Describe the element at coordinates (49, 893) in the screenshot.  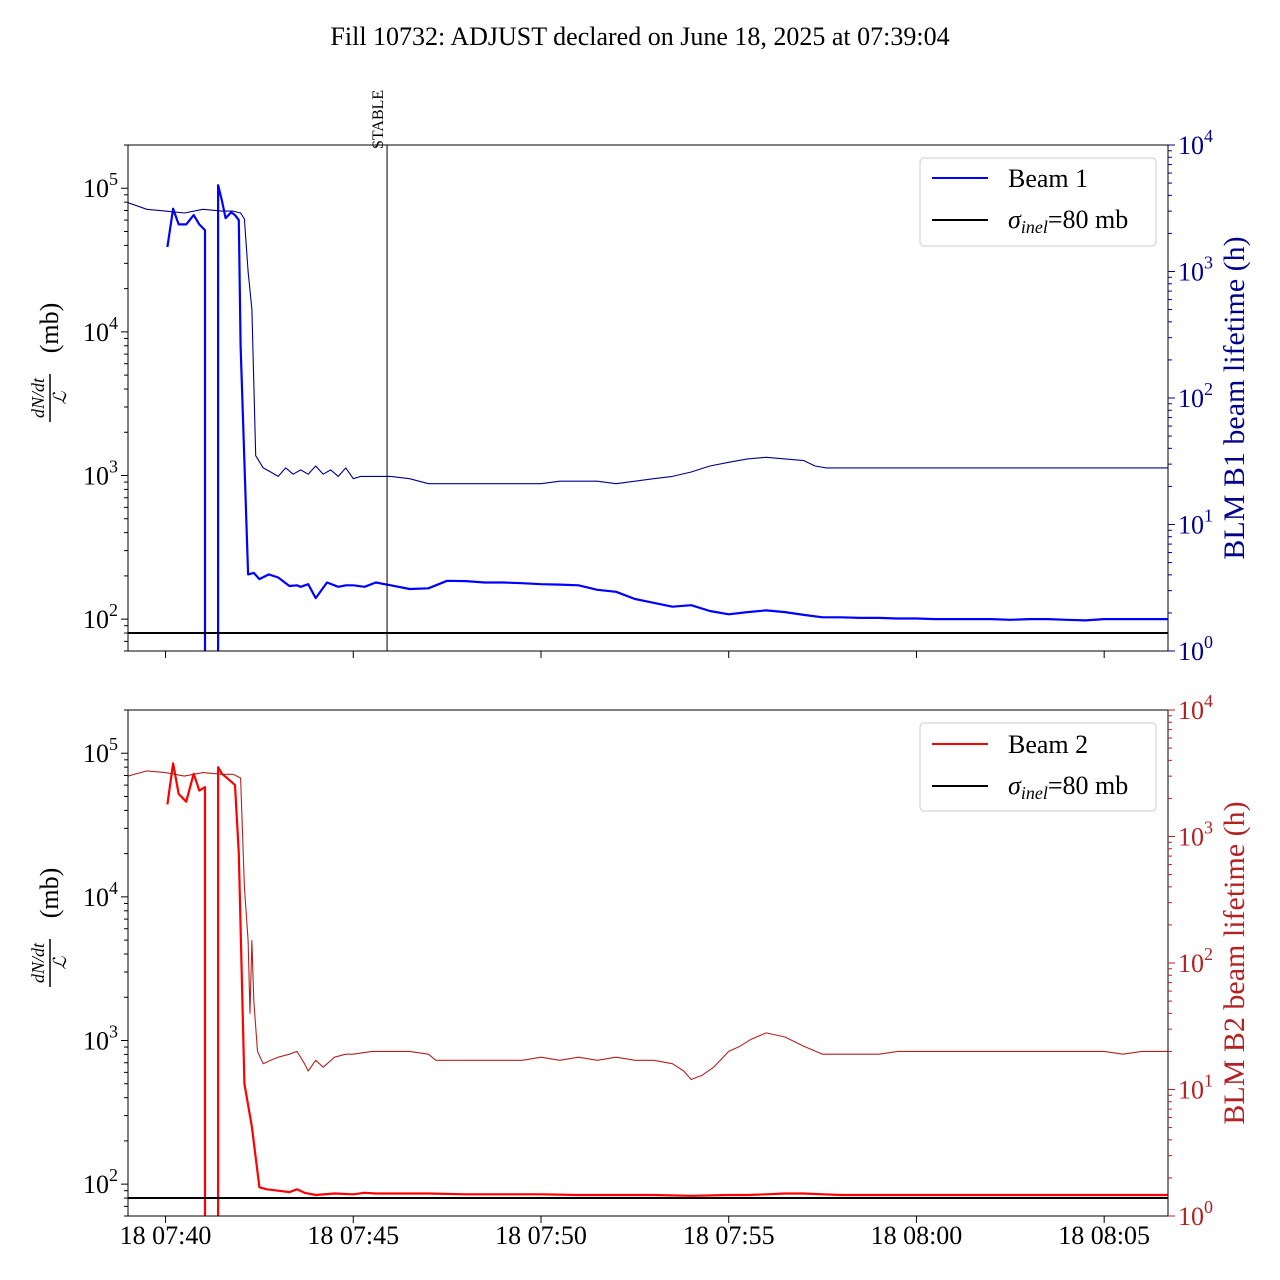
I see `bottom-ylabel-unit: (mb)` at that location.